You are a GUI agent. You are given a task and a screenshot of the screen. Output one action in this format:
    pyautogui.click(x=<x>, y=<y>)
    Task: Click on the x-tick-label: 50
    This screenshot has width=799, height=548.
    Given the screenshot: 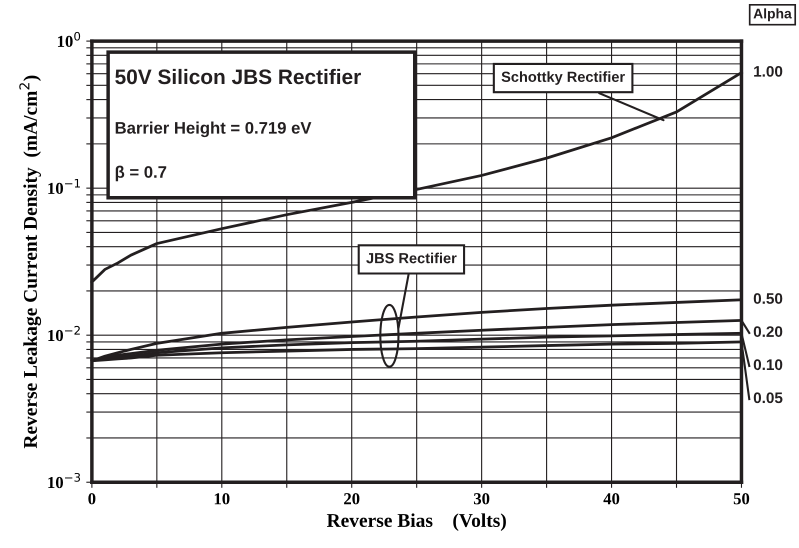 What is the action you would take?
    pyautogui.click(x=742, y=498)
    